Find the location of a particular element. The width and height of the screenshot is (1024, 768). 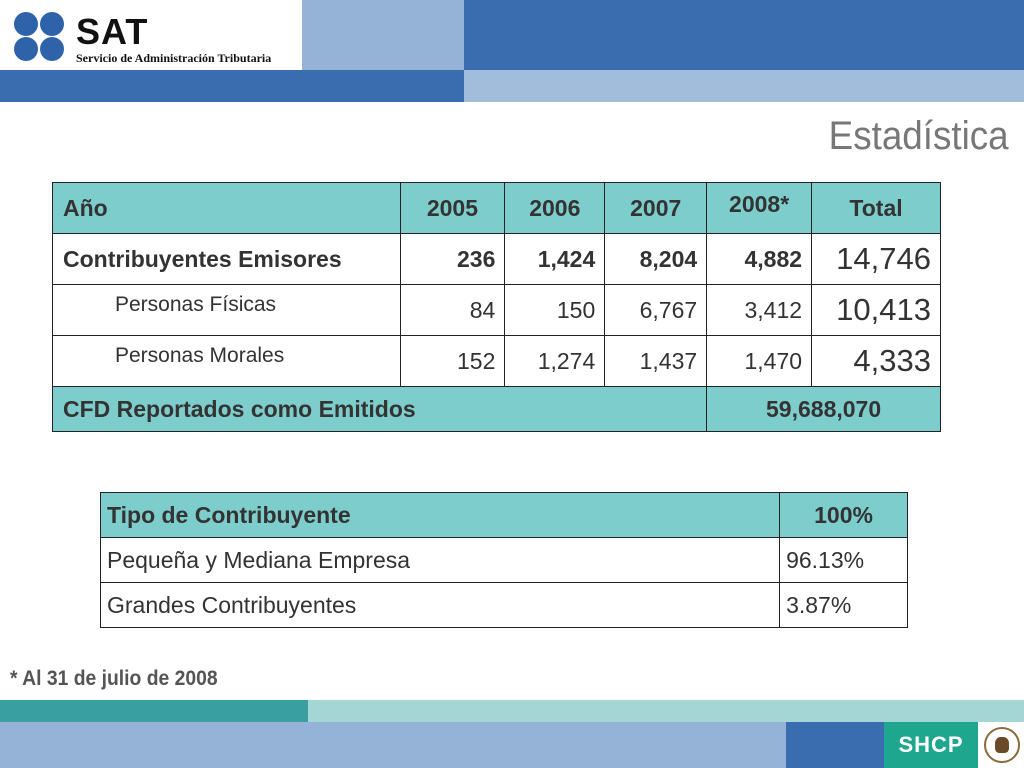

table-row: Grandes Contribuyentes 3.87% is located at coordinates (503, 605).